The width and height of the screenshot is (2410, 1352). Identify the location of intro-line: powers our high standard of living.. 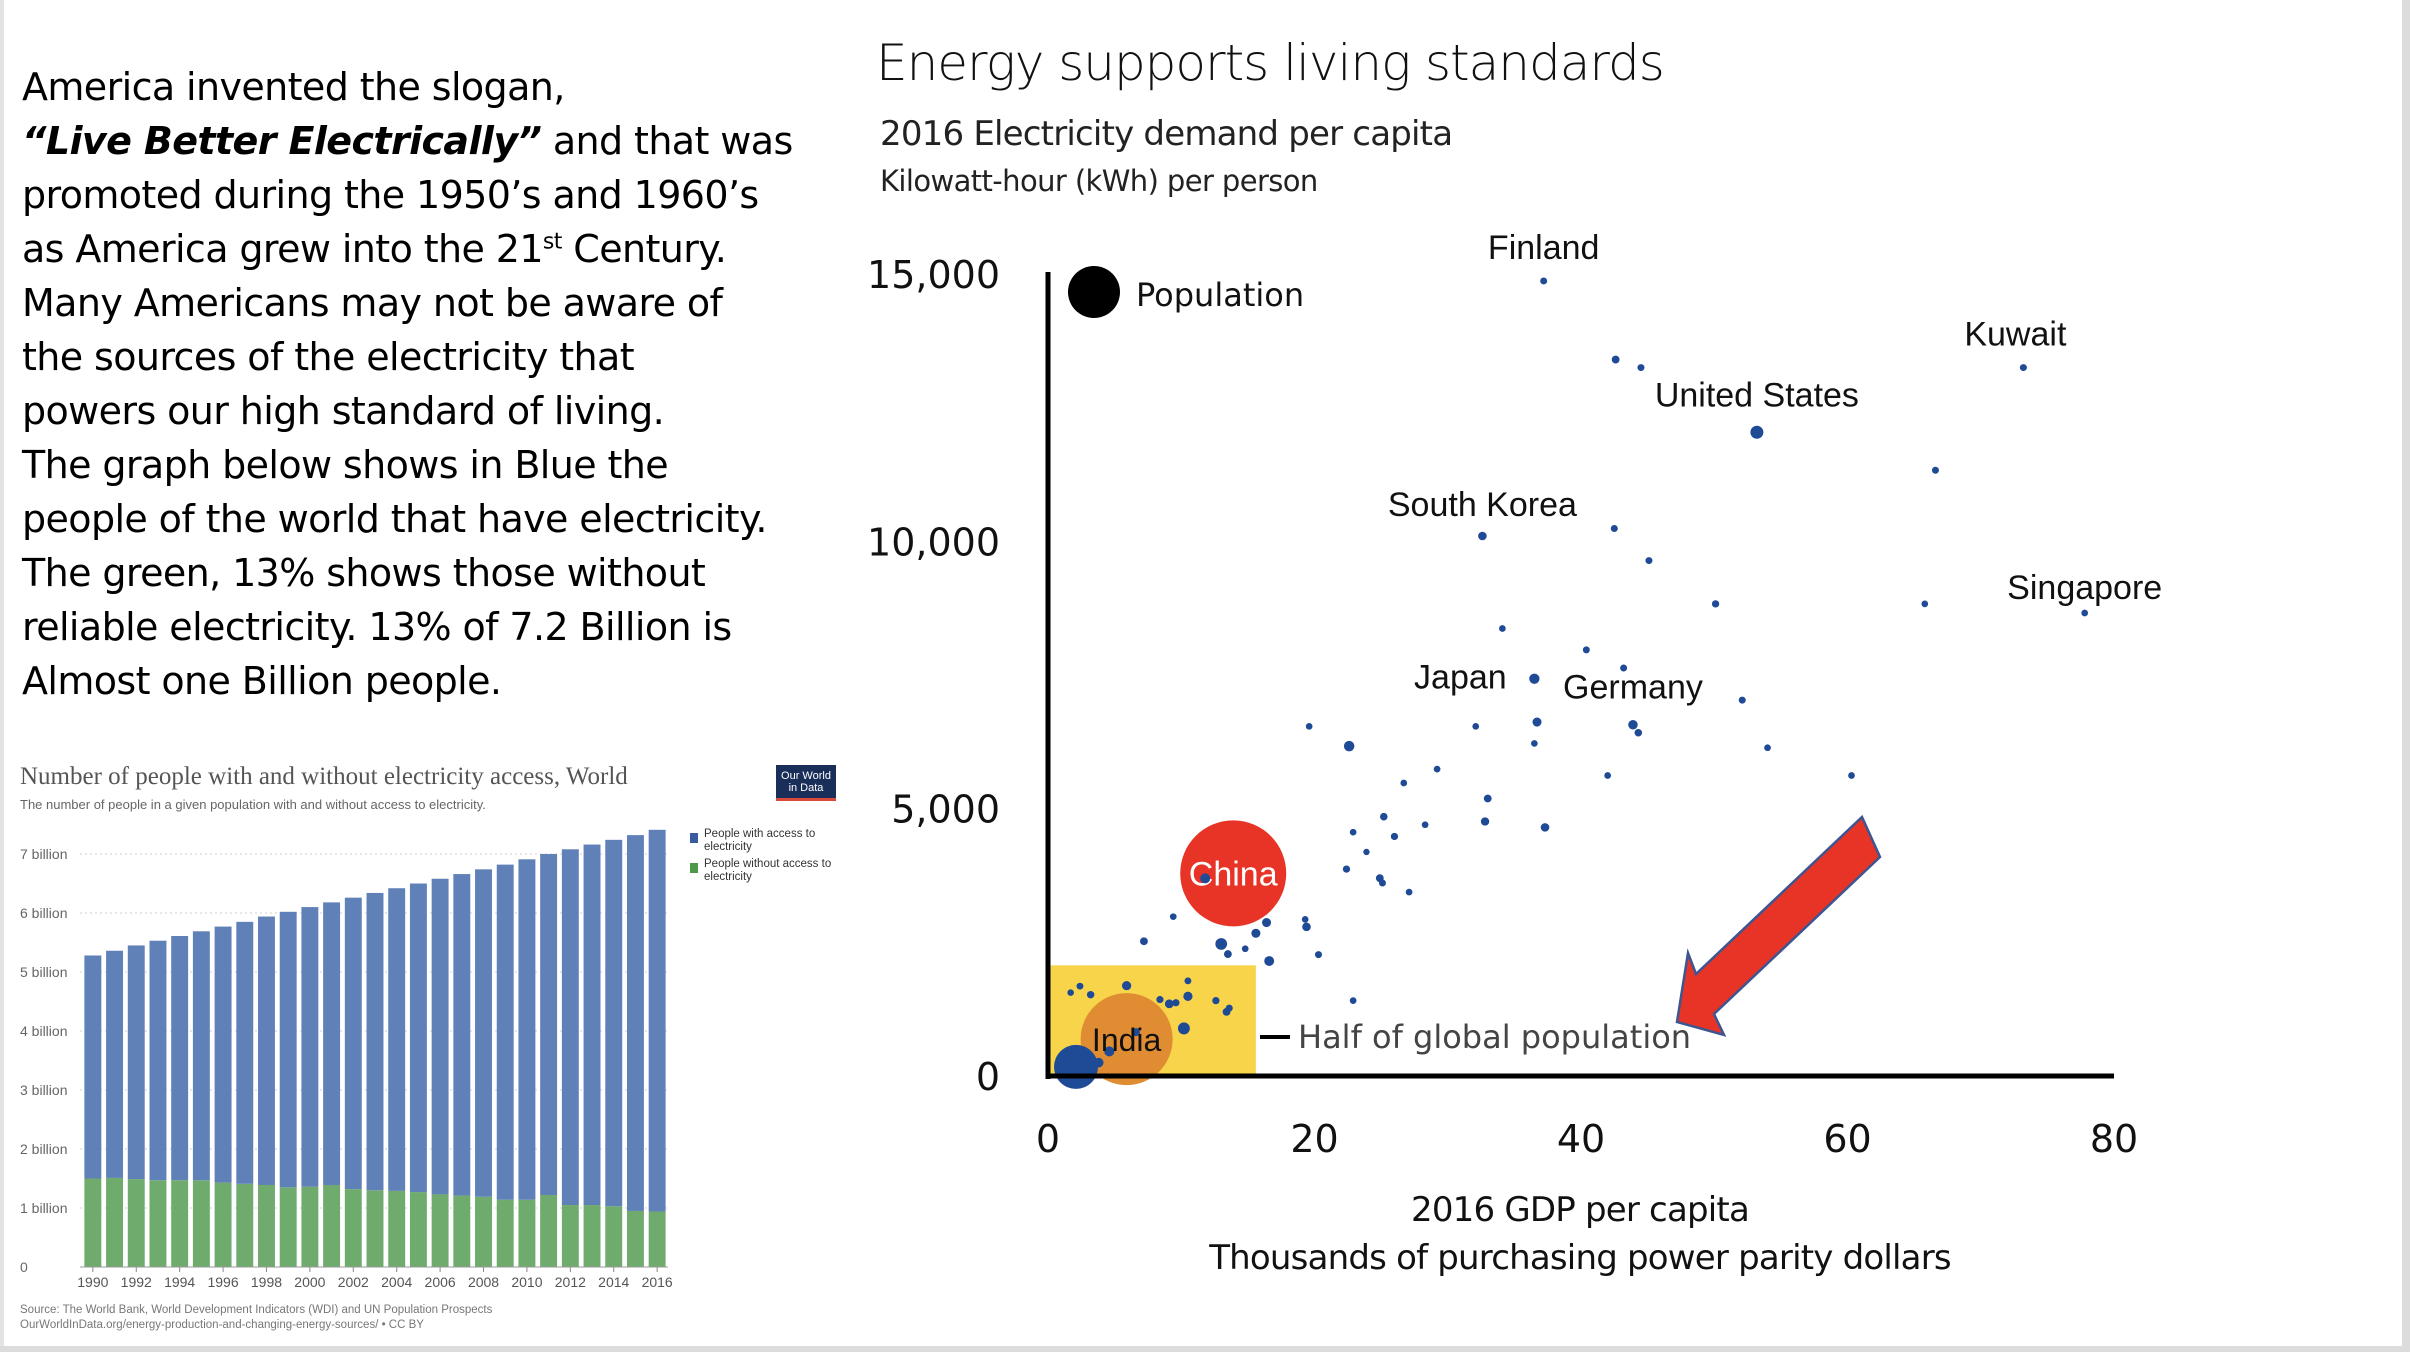
(422, 411).